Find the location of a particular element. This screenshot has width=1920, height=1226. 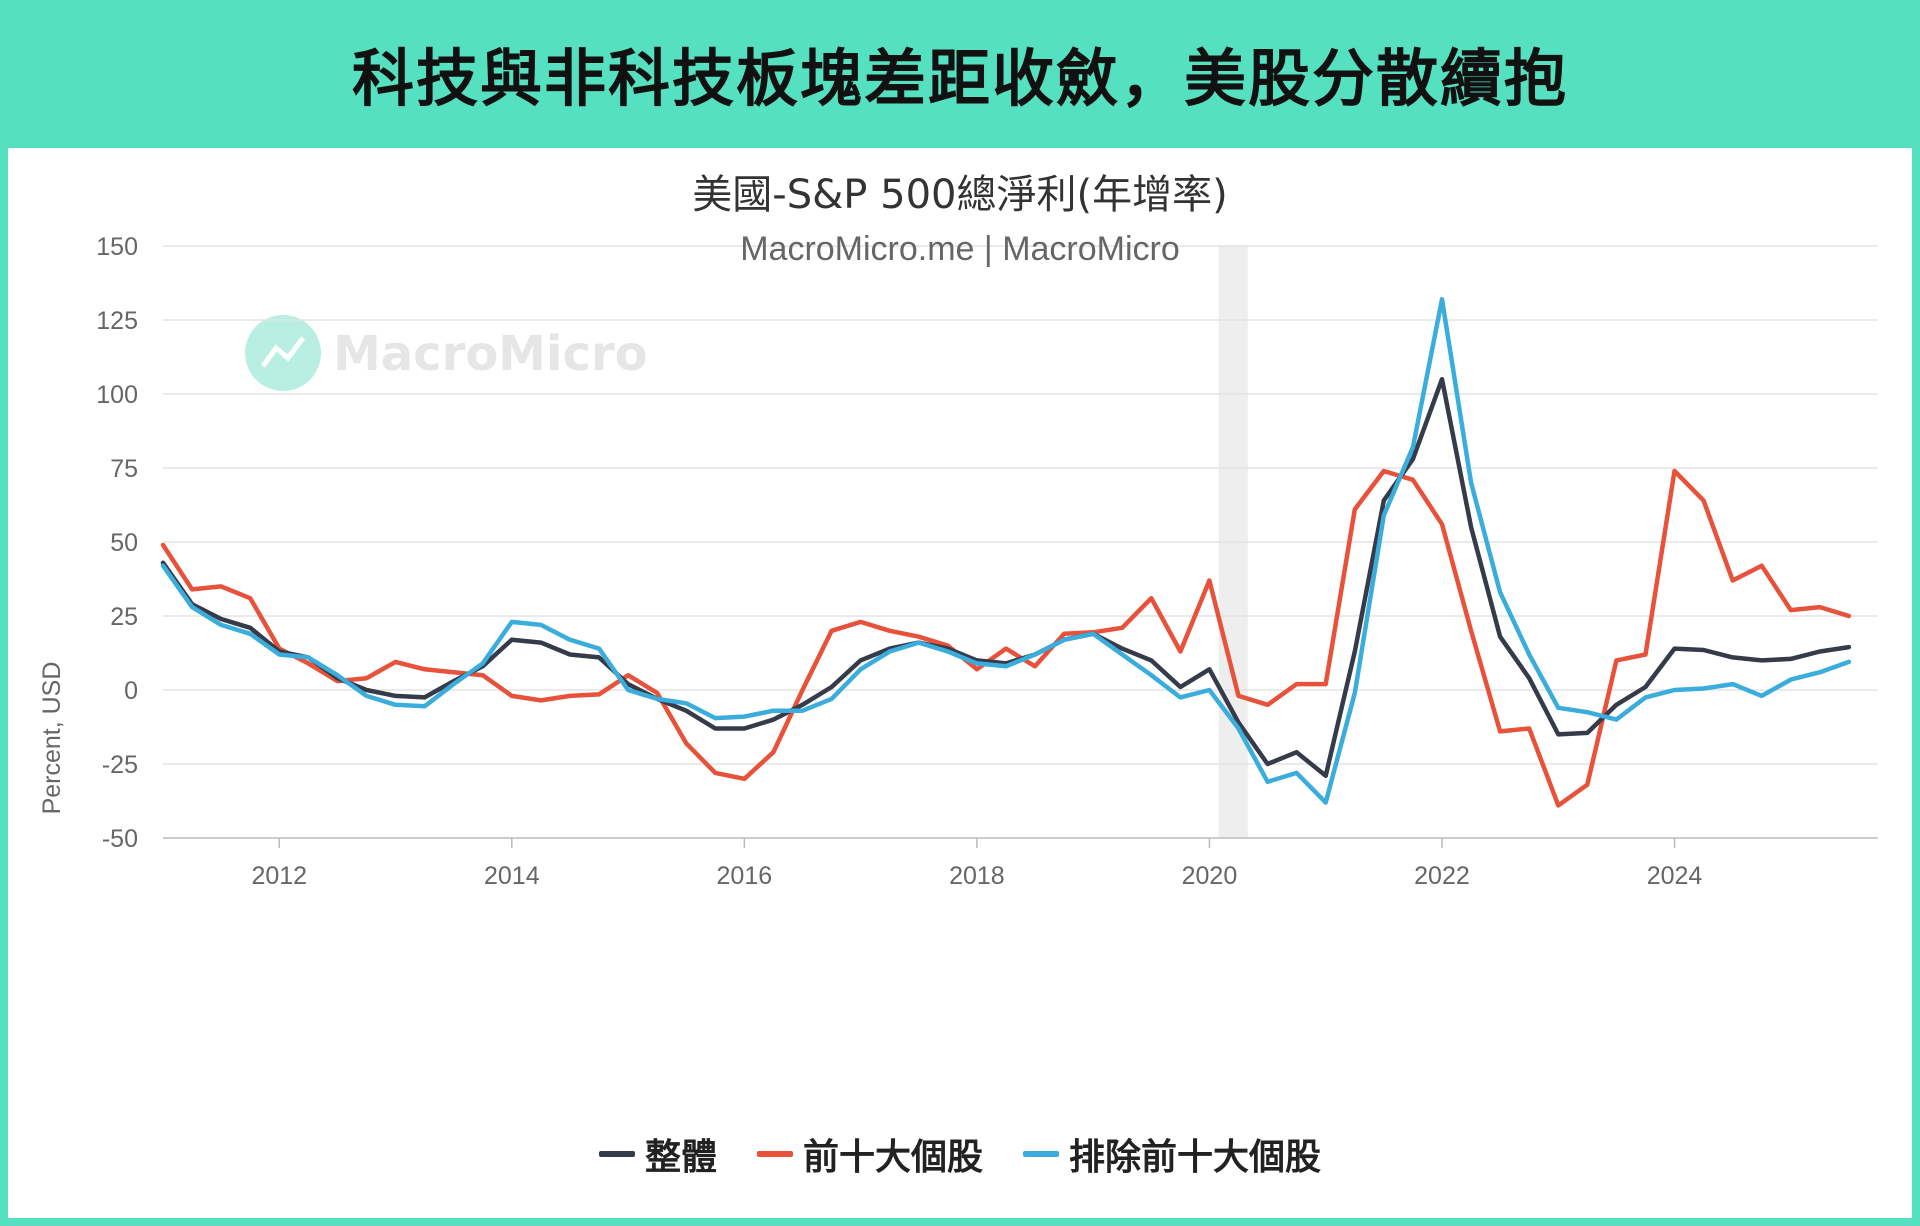

x-tick-label: 2024 is located at coordinates (1675, 876).